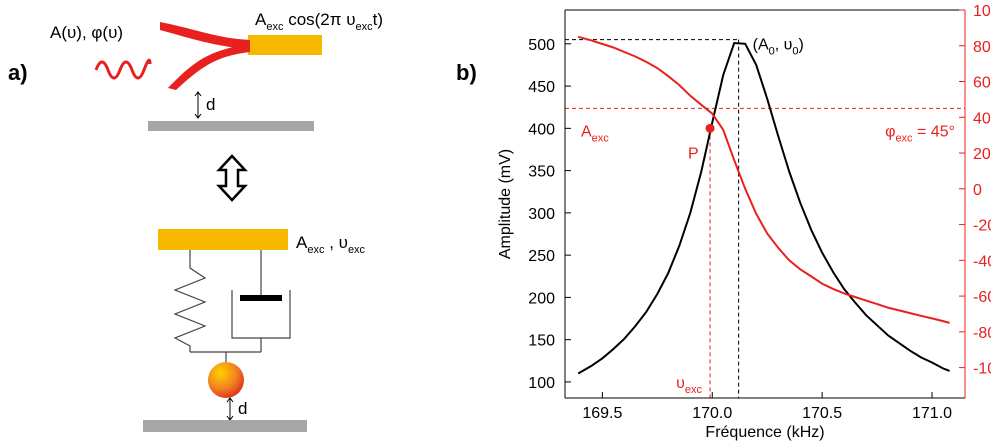 Image resolution: width=991 pixels, height=441 pixels. Describe the element at coordinates (261, 298) in the screenshot. I see `piston` at that location.